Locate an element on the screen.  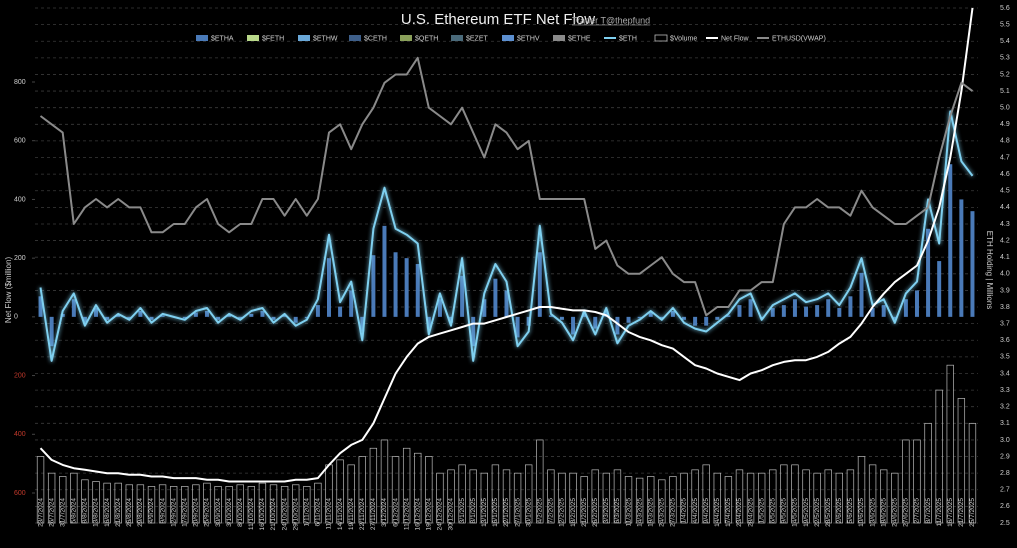
x-tick-label: 14/3/2025 is located at coordinates (639, 512).